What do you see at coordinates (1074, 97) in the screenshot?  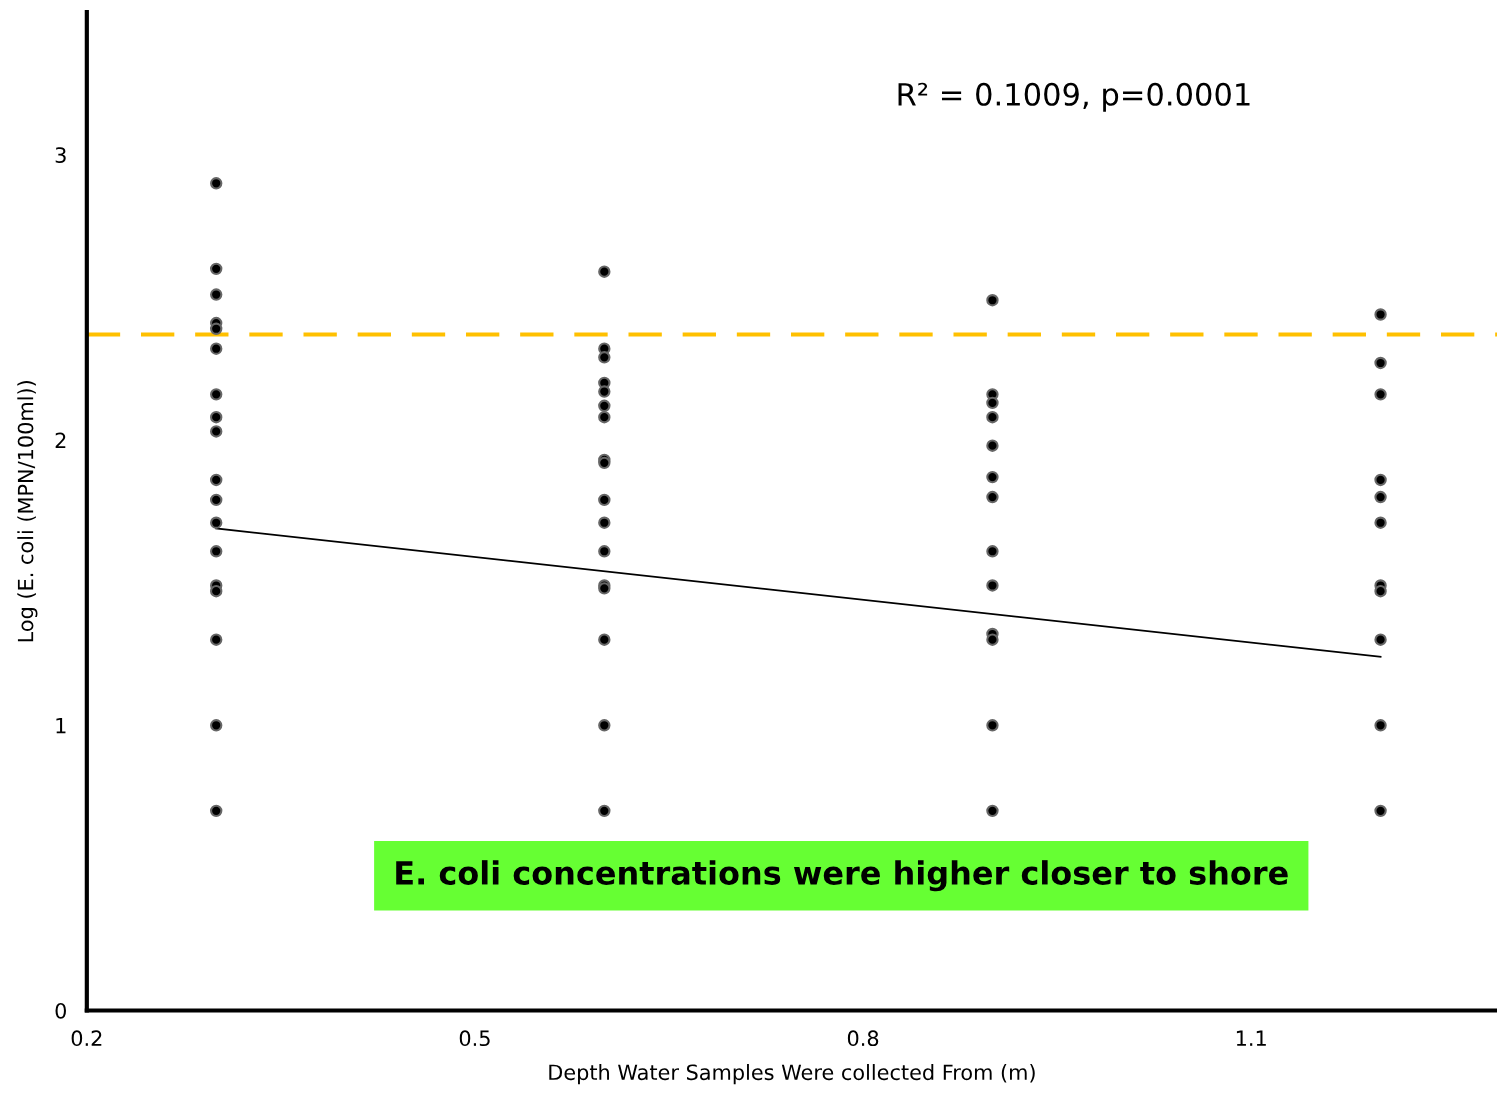 I see `annotation: R² = 0.1009, p=0.0001` at bounding box center [1074, 97].